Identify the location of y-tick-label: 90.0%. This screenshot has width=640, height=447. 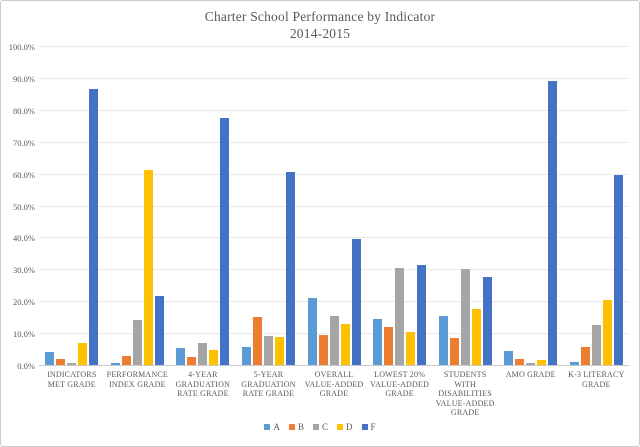
(24, 78).